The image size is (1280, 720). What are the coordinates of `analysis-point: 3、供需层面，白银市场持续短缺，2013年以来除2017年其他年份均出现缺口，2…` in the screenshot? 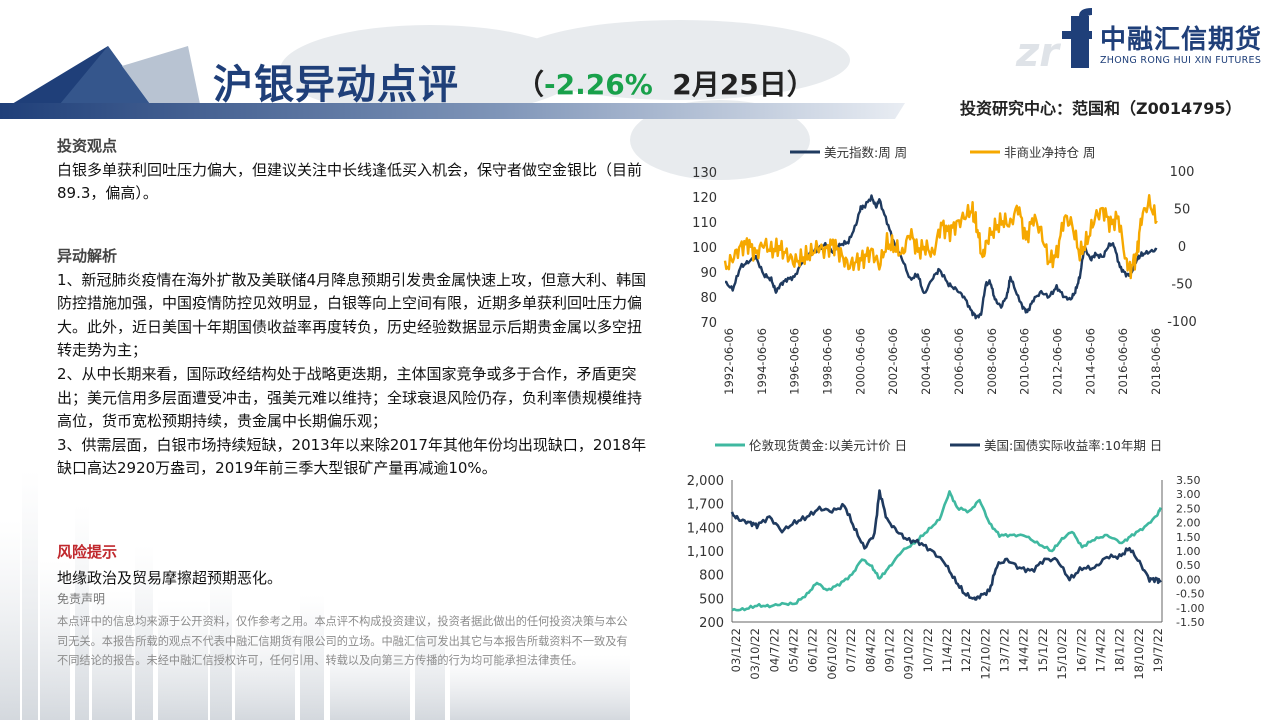 It's located at (352, 456).